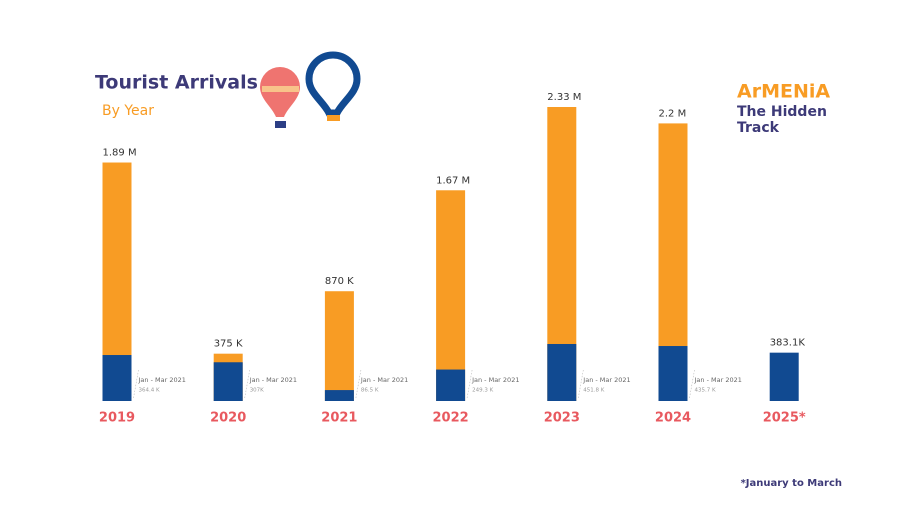 The height and width of the screenshot is (525, 900). I want to click on subtitle: By Year, so click(128, 111).